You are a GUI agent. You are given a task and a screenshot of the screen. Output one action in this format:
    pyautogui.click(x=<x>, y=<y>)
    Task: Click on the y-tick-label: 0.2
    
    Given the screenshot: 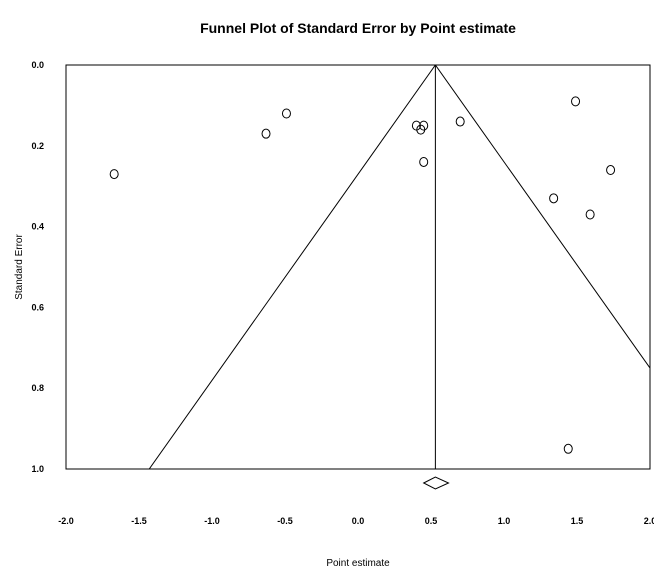 What is the action you would take?
    pyautogui.click(x=37, y=146)
    